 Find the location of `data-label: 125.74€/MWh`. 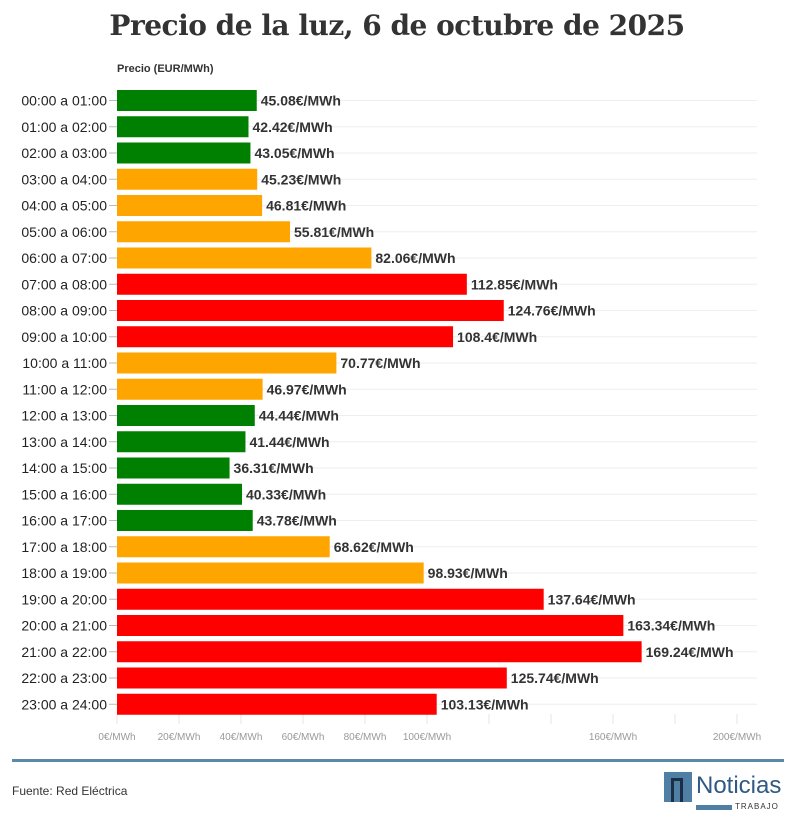

data-label: 125.74€/MWh is located at coordinates (555, 678).